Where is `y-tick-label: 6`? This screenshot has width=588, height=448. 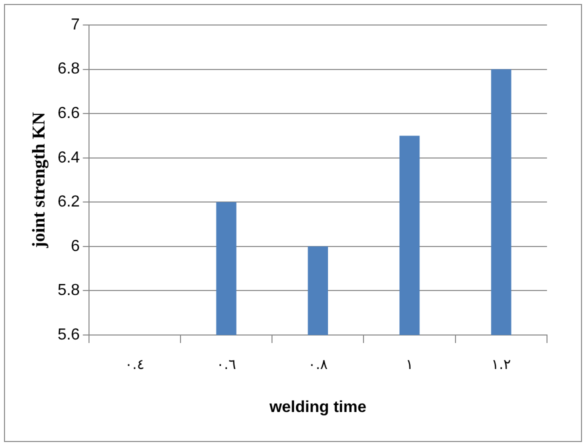
y-tick-label: 6 is located at coordinates (75, 246).